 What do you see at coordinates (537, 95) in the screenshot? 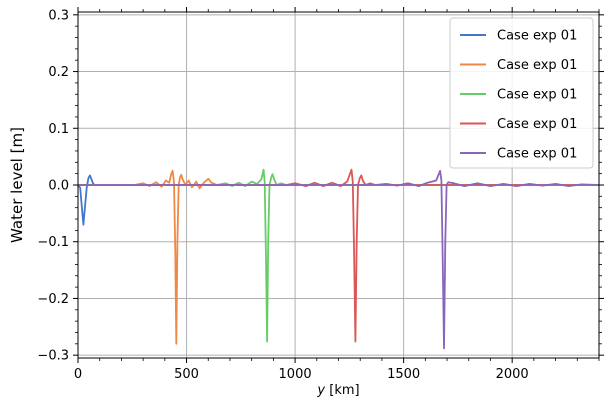
I see `legend-label-3: Case exp 01` at bounding box center [537, 95].